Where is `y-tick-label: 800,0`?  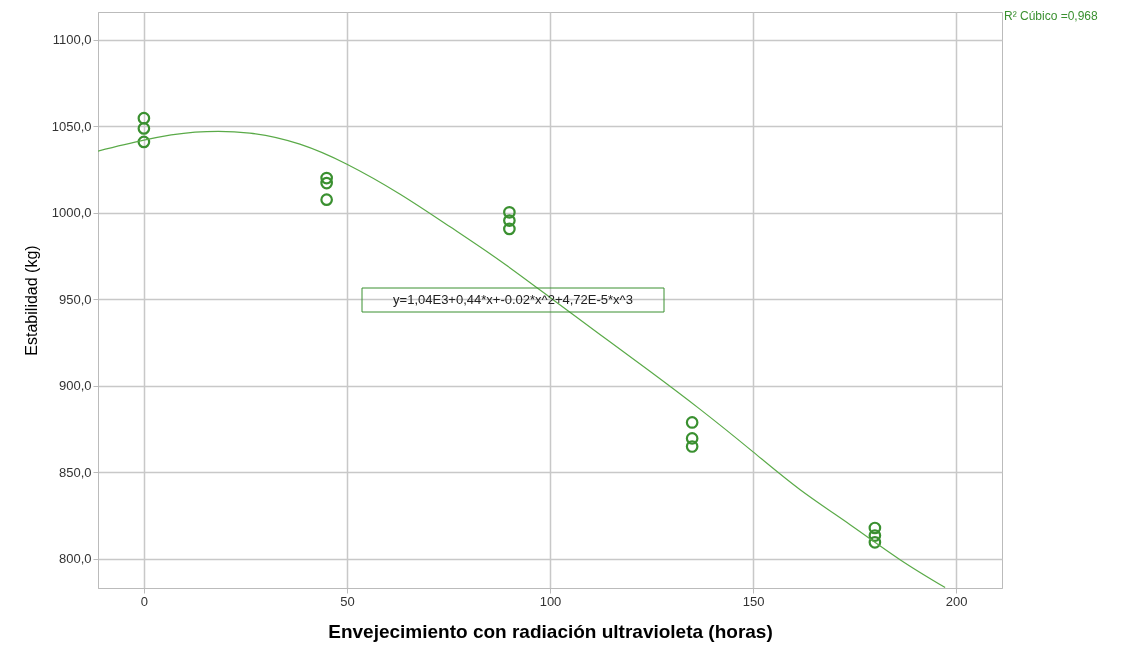 y-tick-label: 800,0 is located at coordinates (75, 559).